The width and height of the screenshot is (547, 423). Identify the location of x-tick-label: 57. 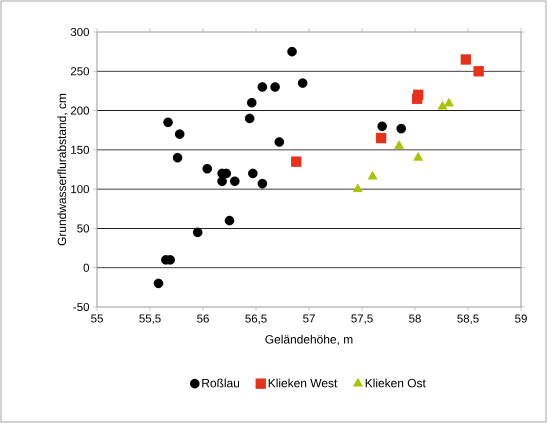
(309, 318).